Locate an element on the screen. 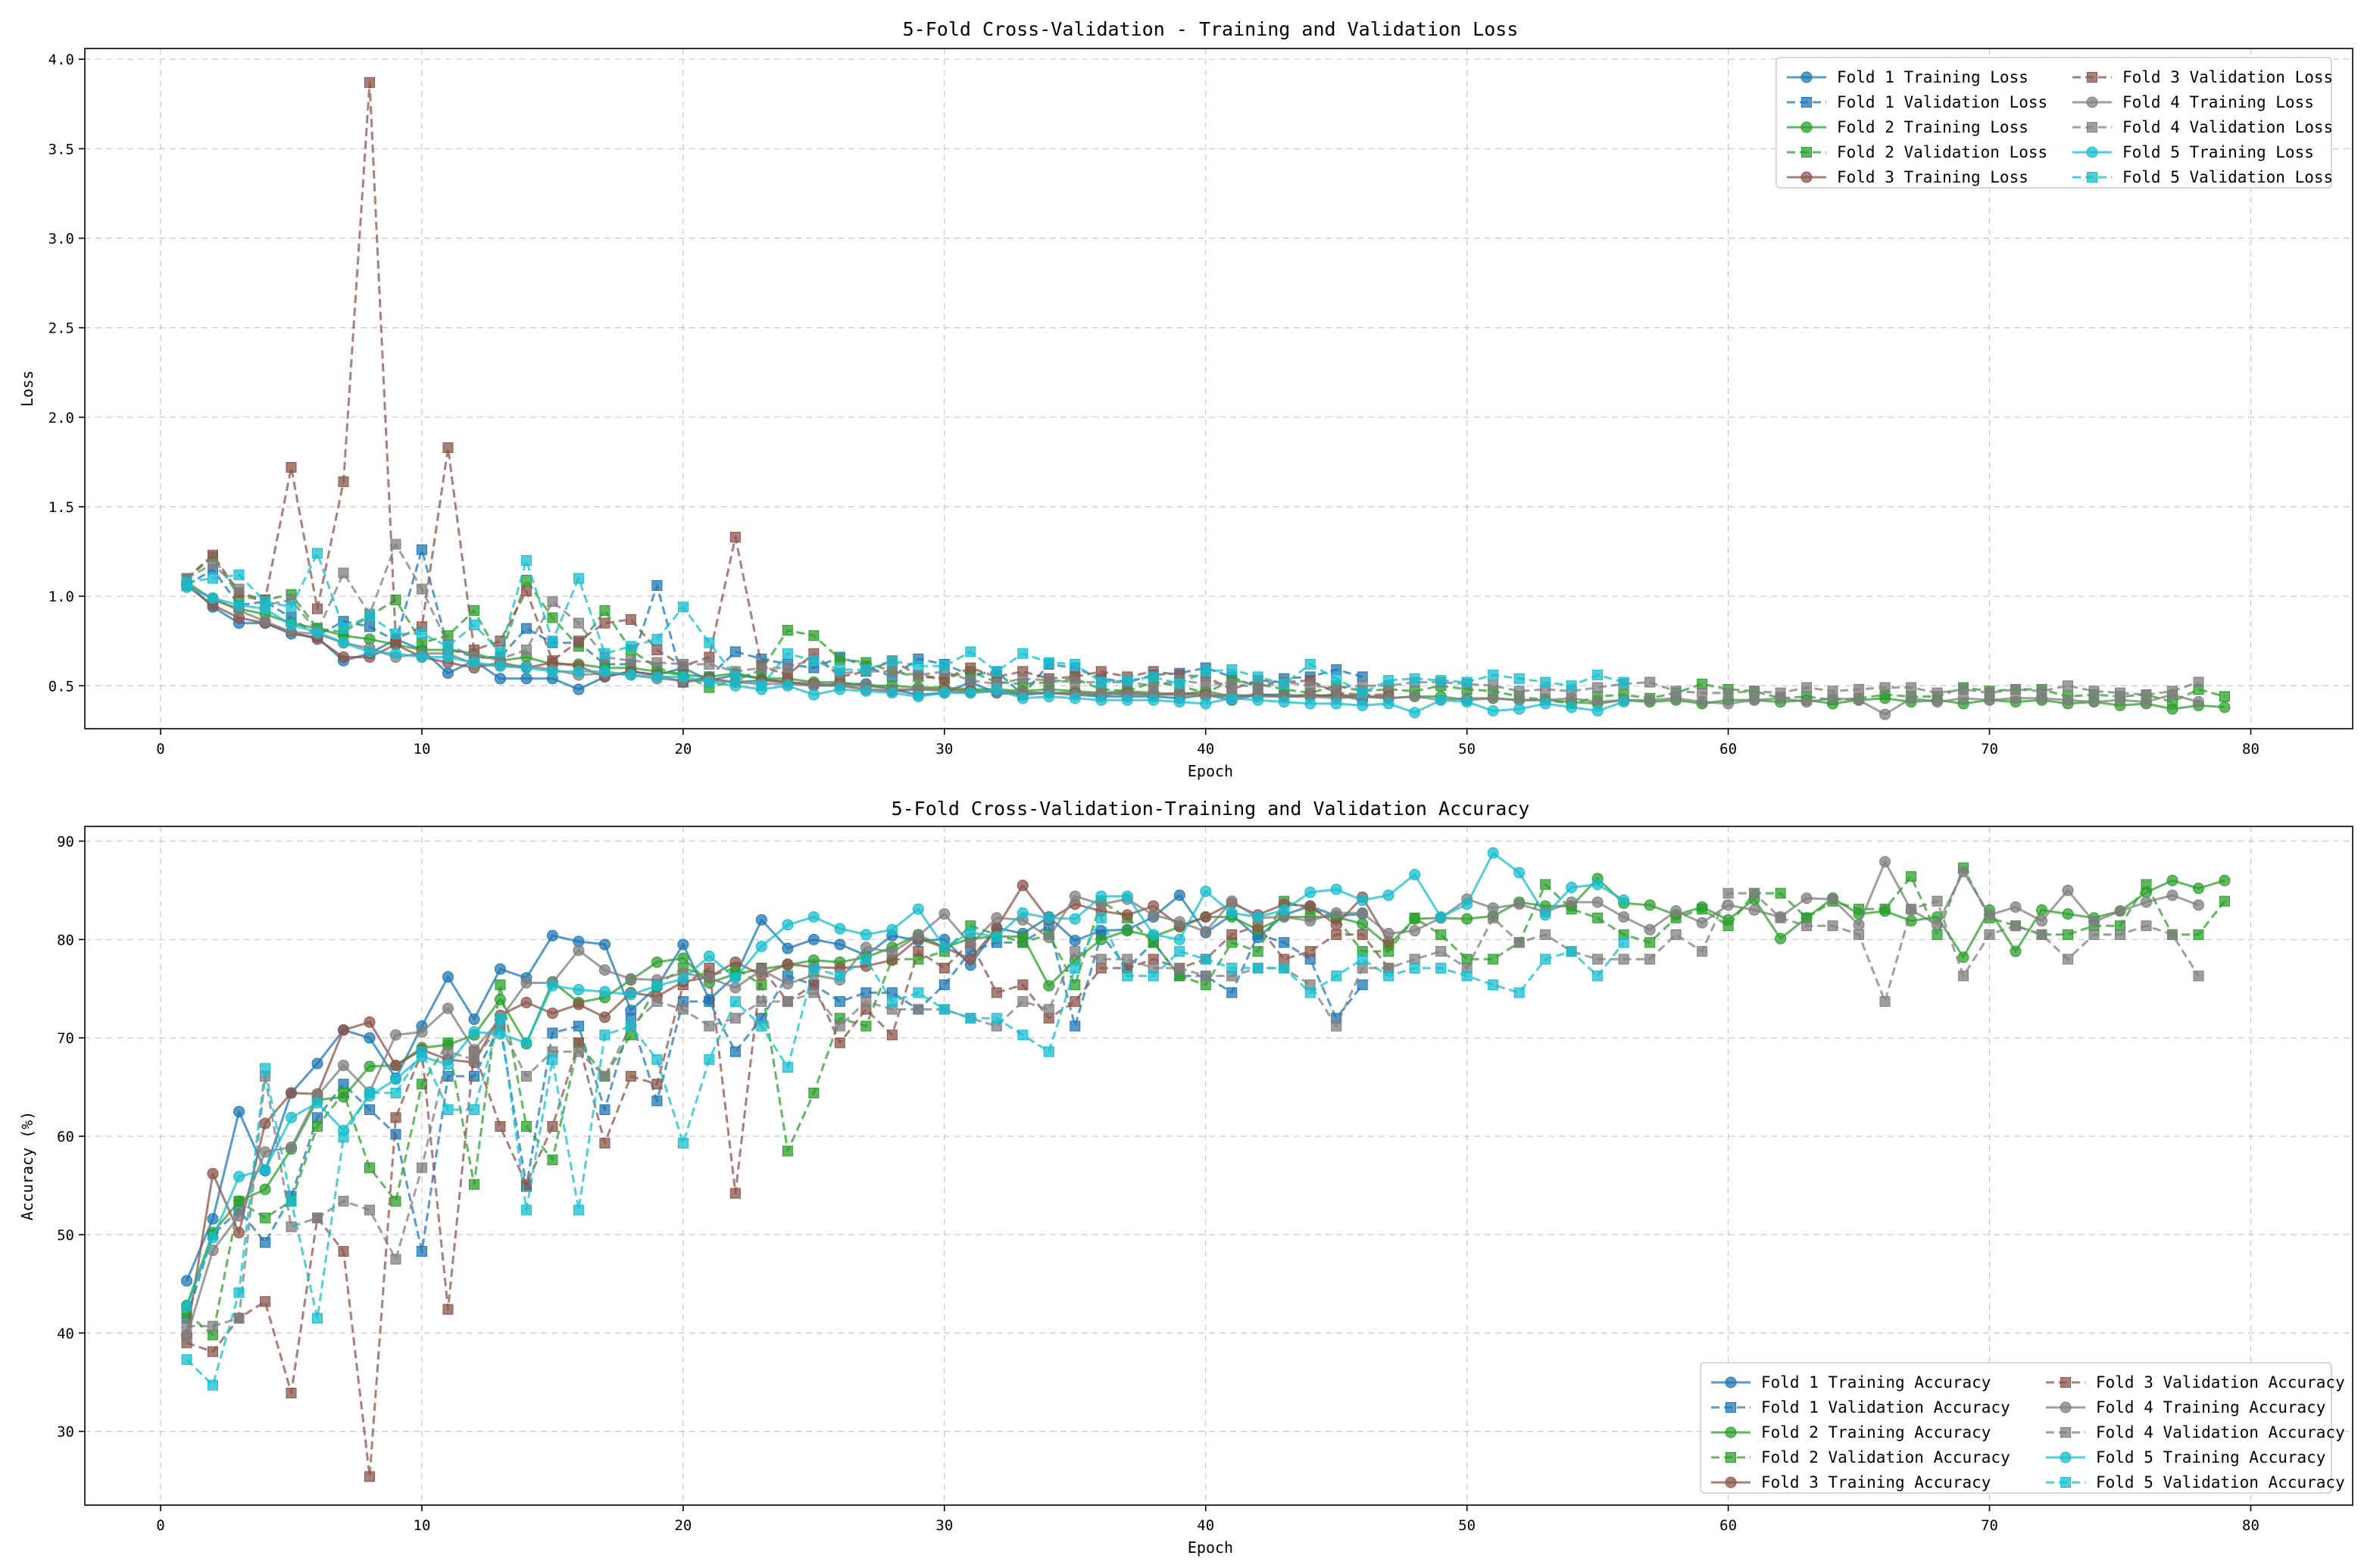 The height and width of the screenshot is (1568, 2361). x-tick-label: 0 is located at coordinates (160, 1526).